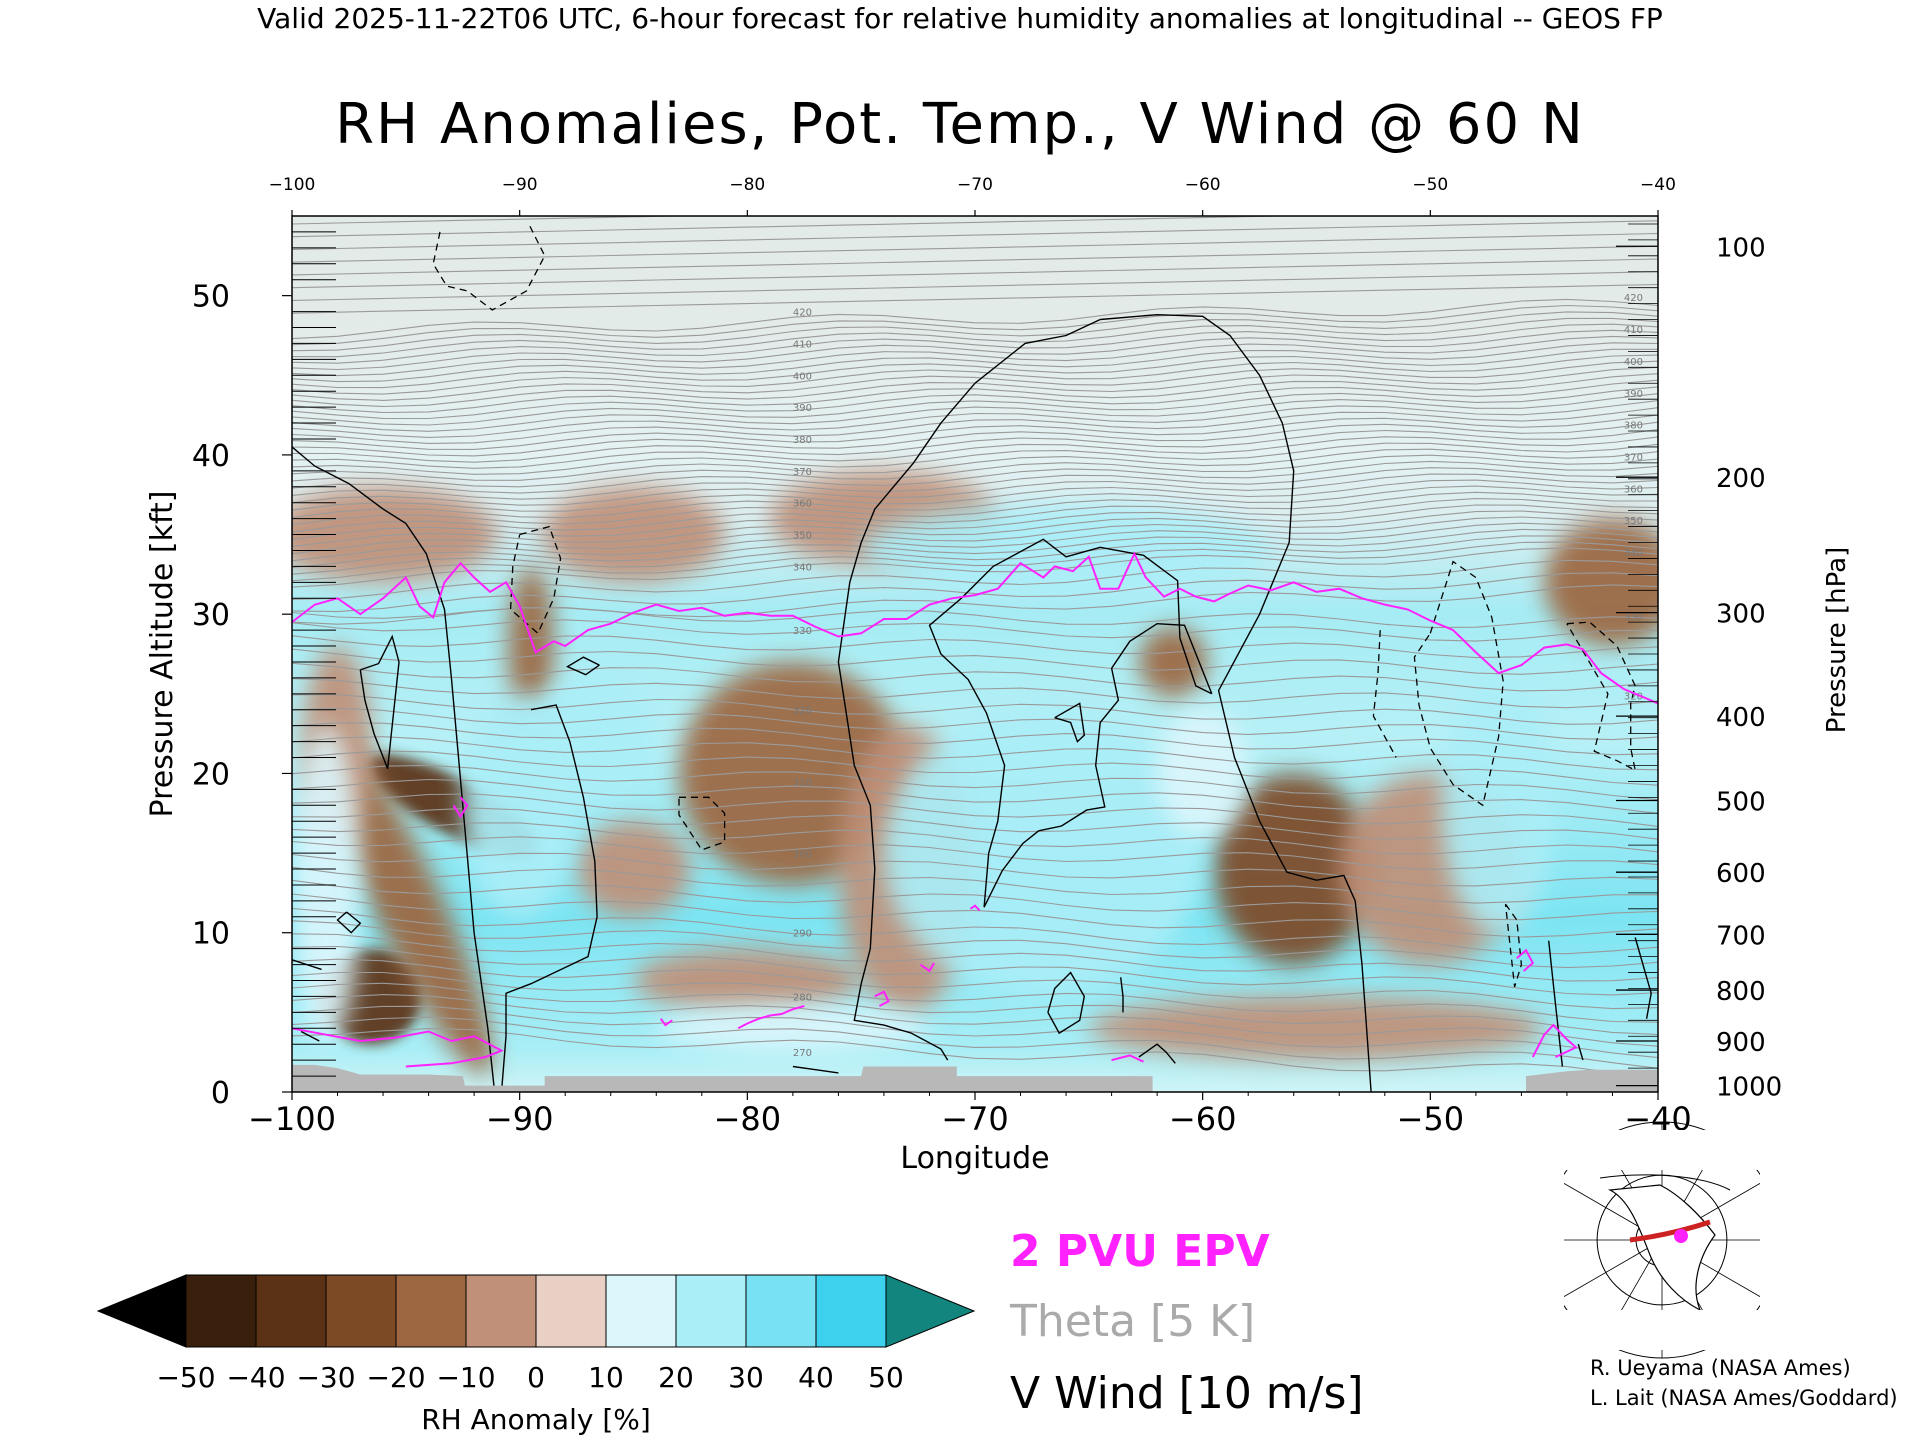  Describe the element at coordinates (746, 1377) in the screenshot. I see `colorbar-tick-label: 30` at that location.